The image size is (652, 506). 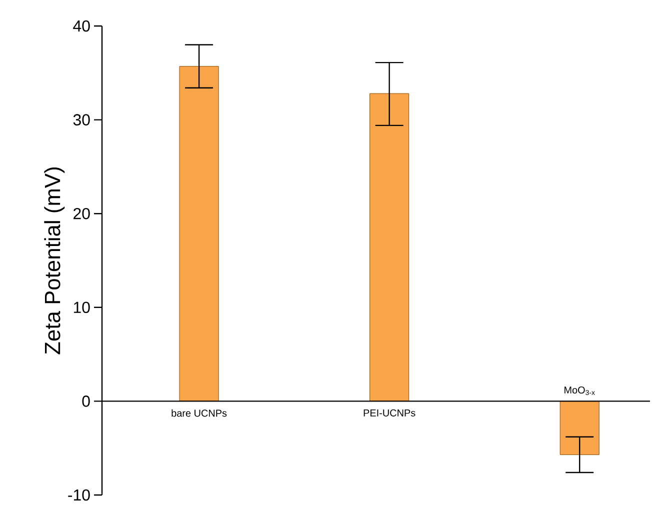 What do you see at coordinates (579, 390) in the screenshot?
I see `x-tick-label: MoO$_{3-x}$` at bounding box center [579, 390].